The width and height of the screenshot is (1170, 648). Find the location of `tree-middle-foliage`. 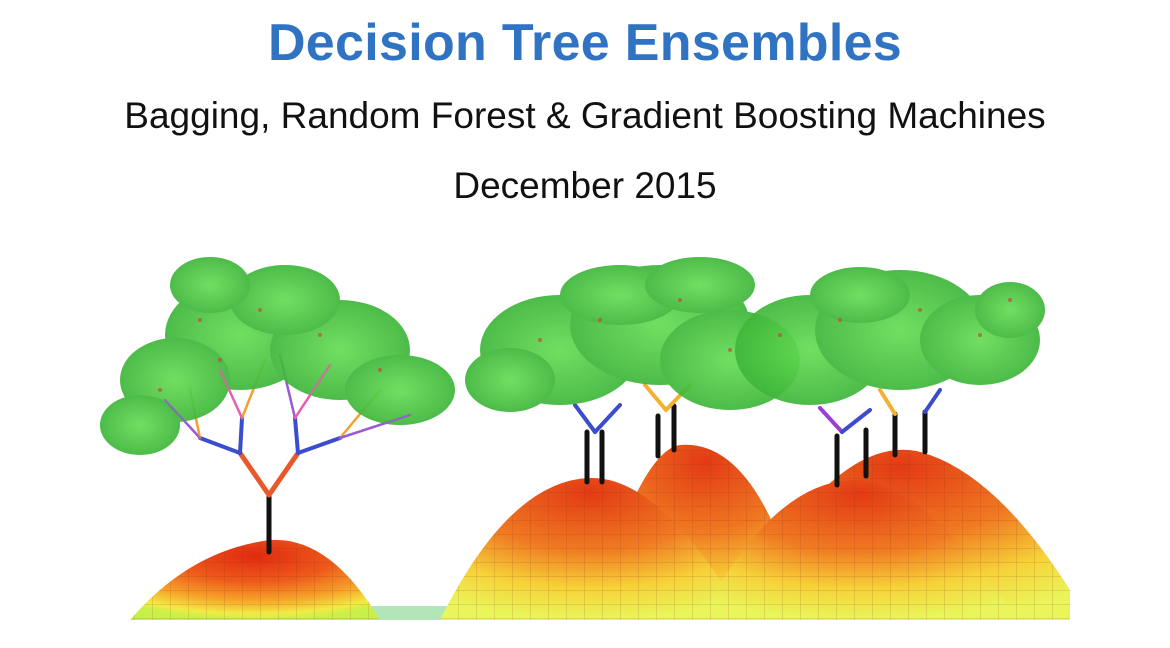

tree-middle-foliage is located at coordinates (632, 334).